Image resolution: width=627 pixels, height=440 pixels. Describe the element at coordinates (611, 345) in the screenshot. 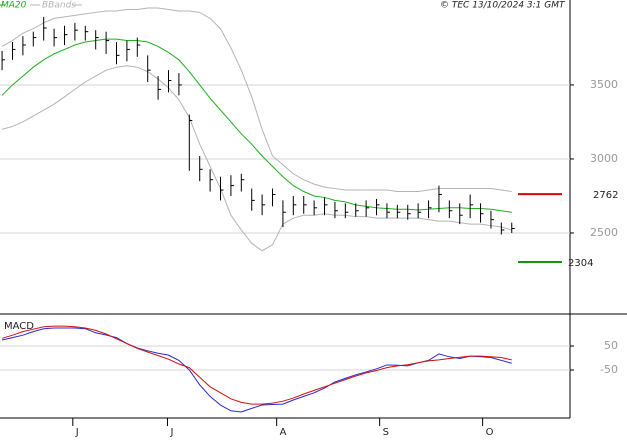

I see `y-tick-label: 50` at that location.